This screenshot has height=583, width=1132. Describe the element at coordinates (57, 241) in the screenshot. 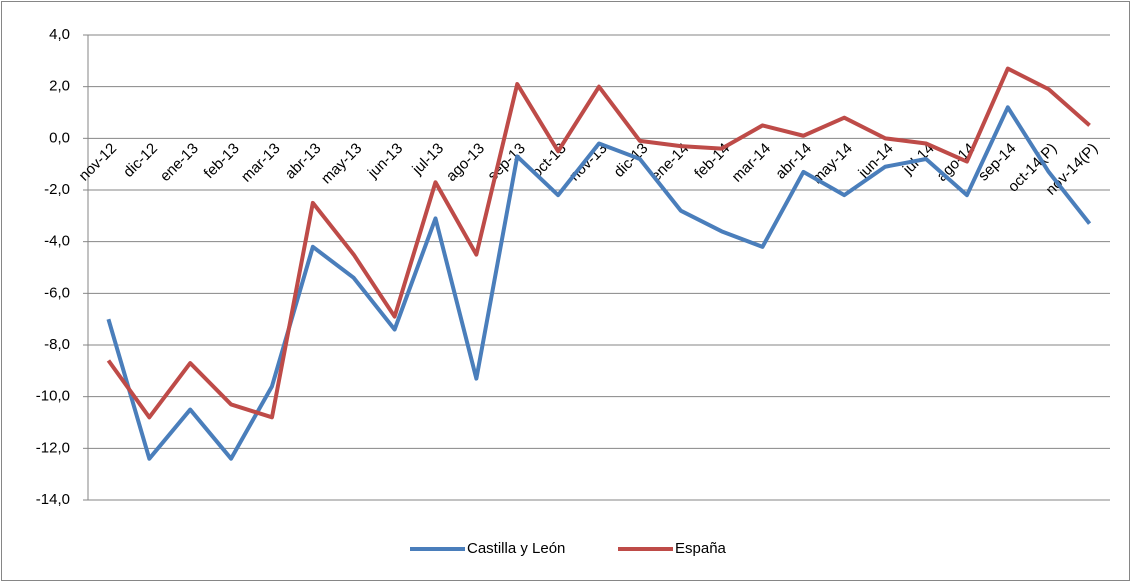

I see `y-tick-label: -4,0` at that location.